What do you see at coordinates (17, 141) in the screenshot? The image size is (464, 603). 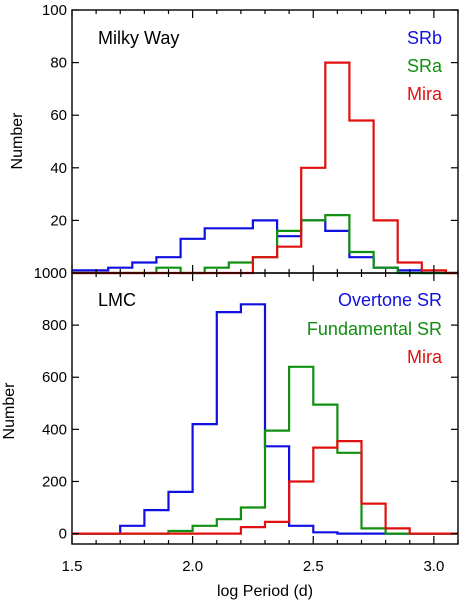 I see `ylabel-milky-way: Number` at bounding box center [17, 141].